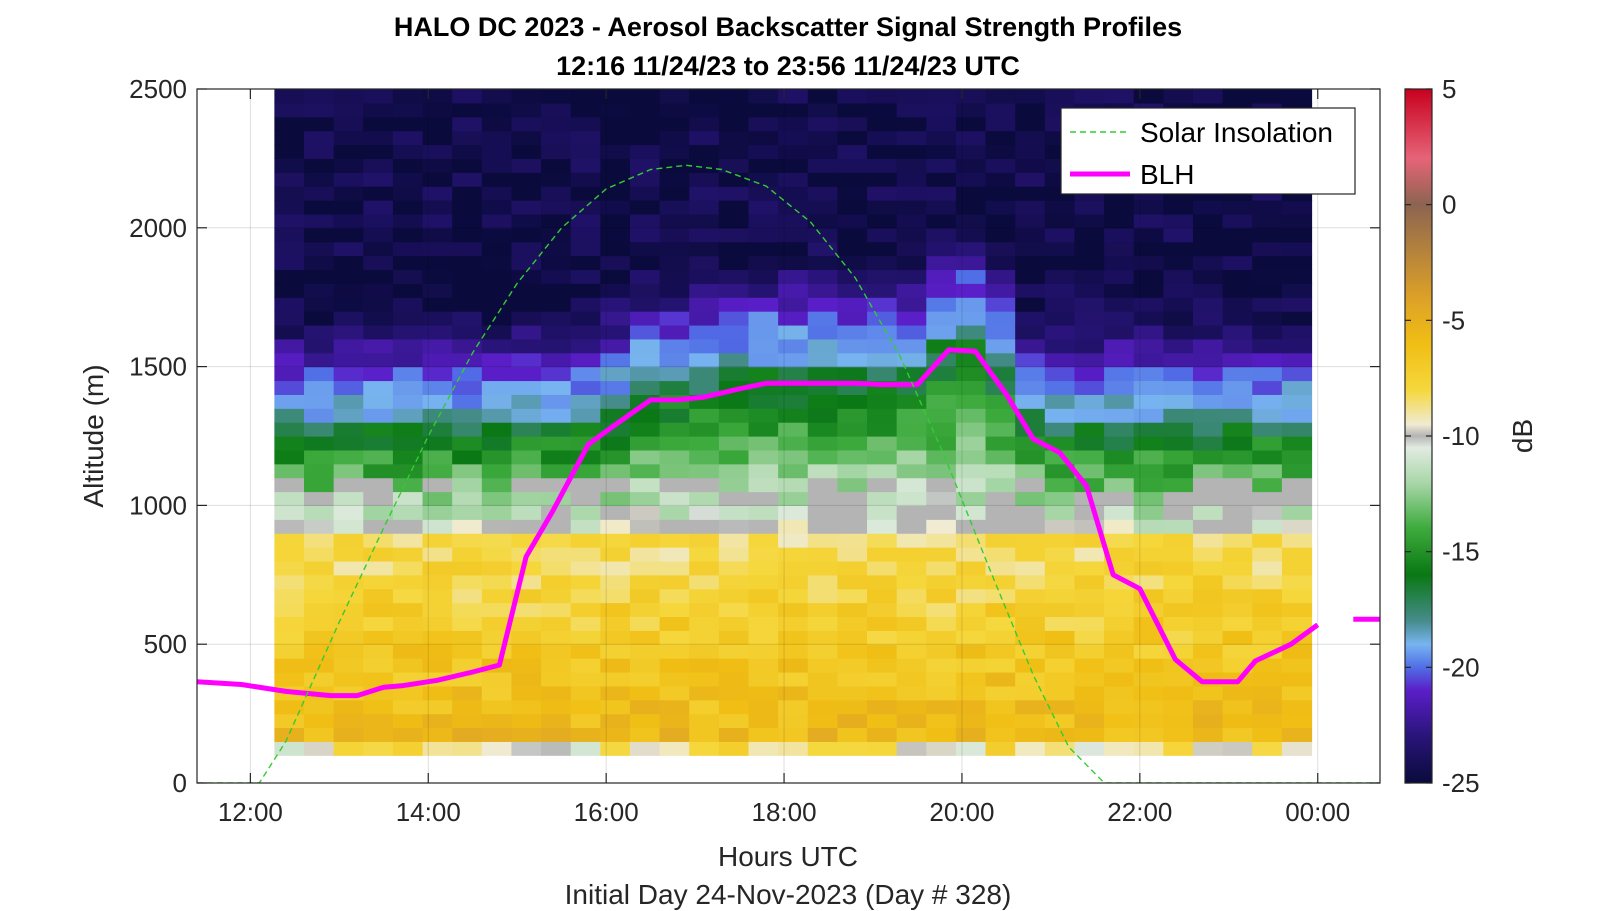  What do you see at coordinates (158, 505) in the screenshot?
I see `y-tick-label: 1000` at bounding box center [158, 505].